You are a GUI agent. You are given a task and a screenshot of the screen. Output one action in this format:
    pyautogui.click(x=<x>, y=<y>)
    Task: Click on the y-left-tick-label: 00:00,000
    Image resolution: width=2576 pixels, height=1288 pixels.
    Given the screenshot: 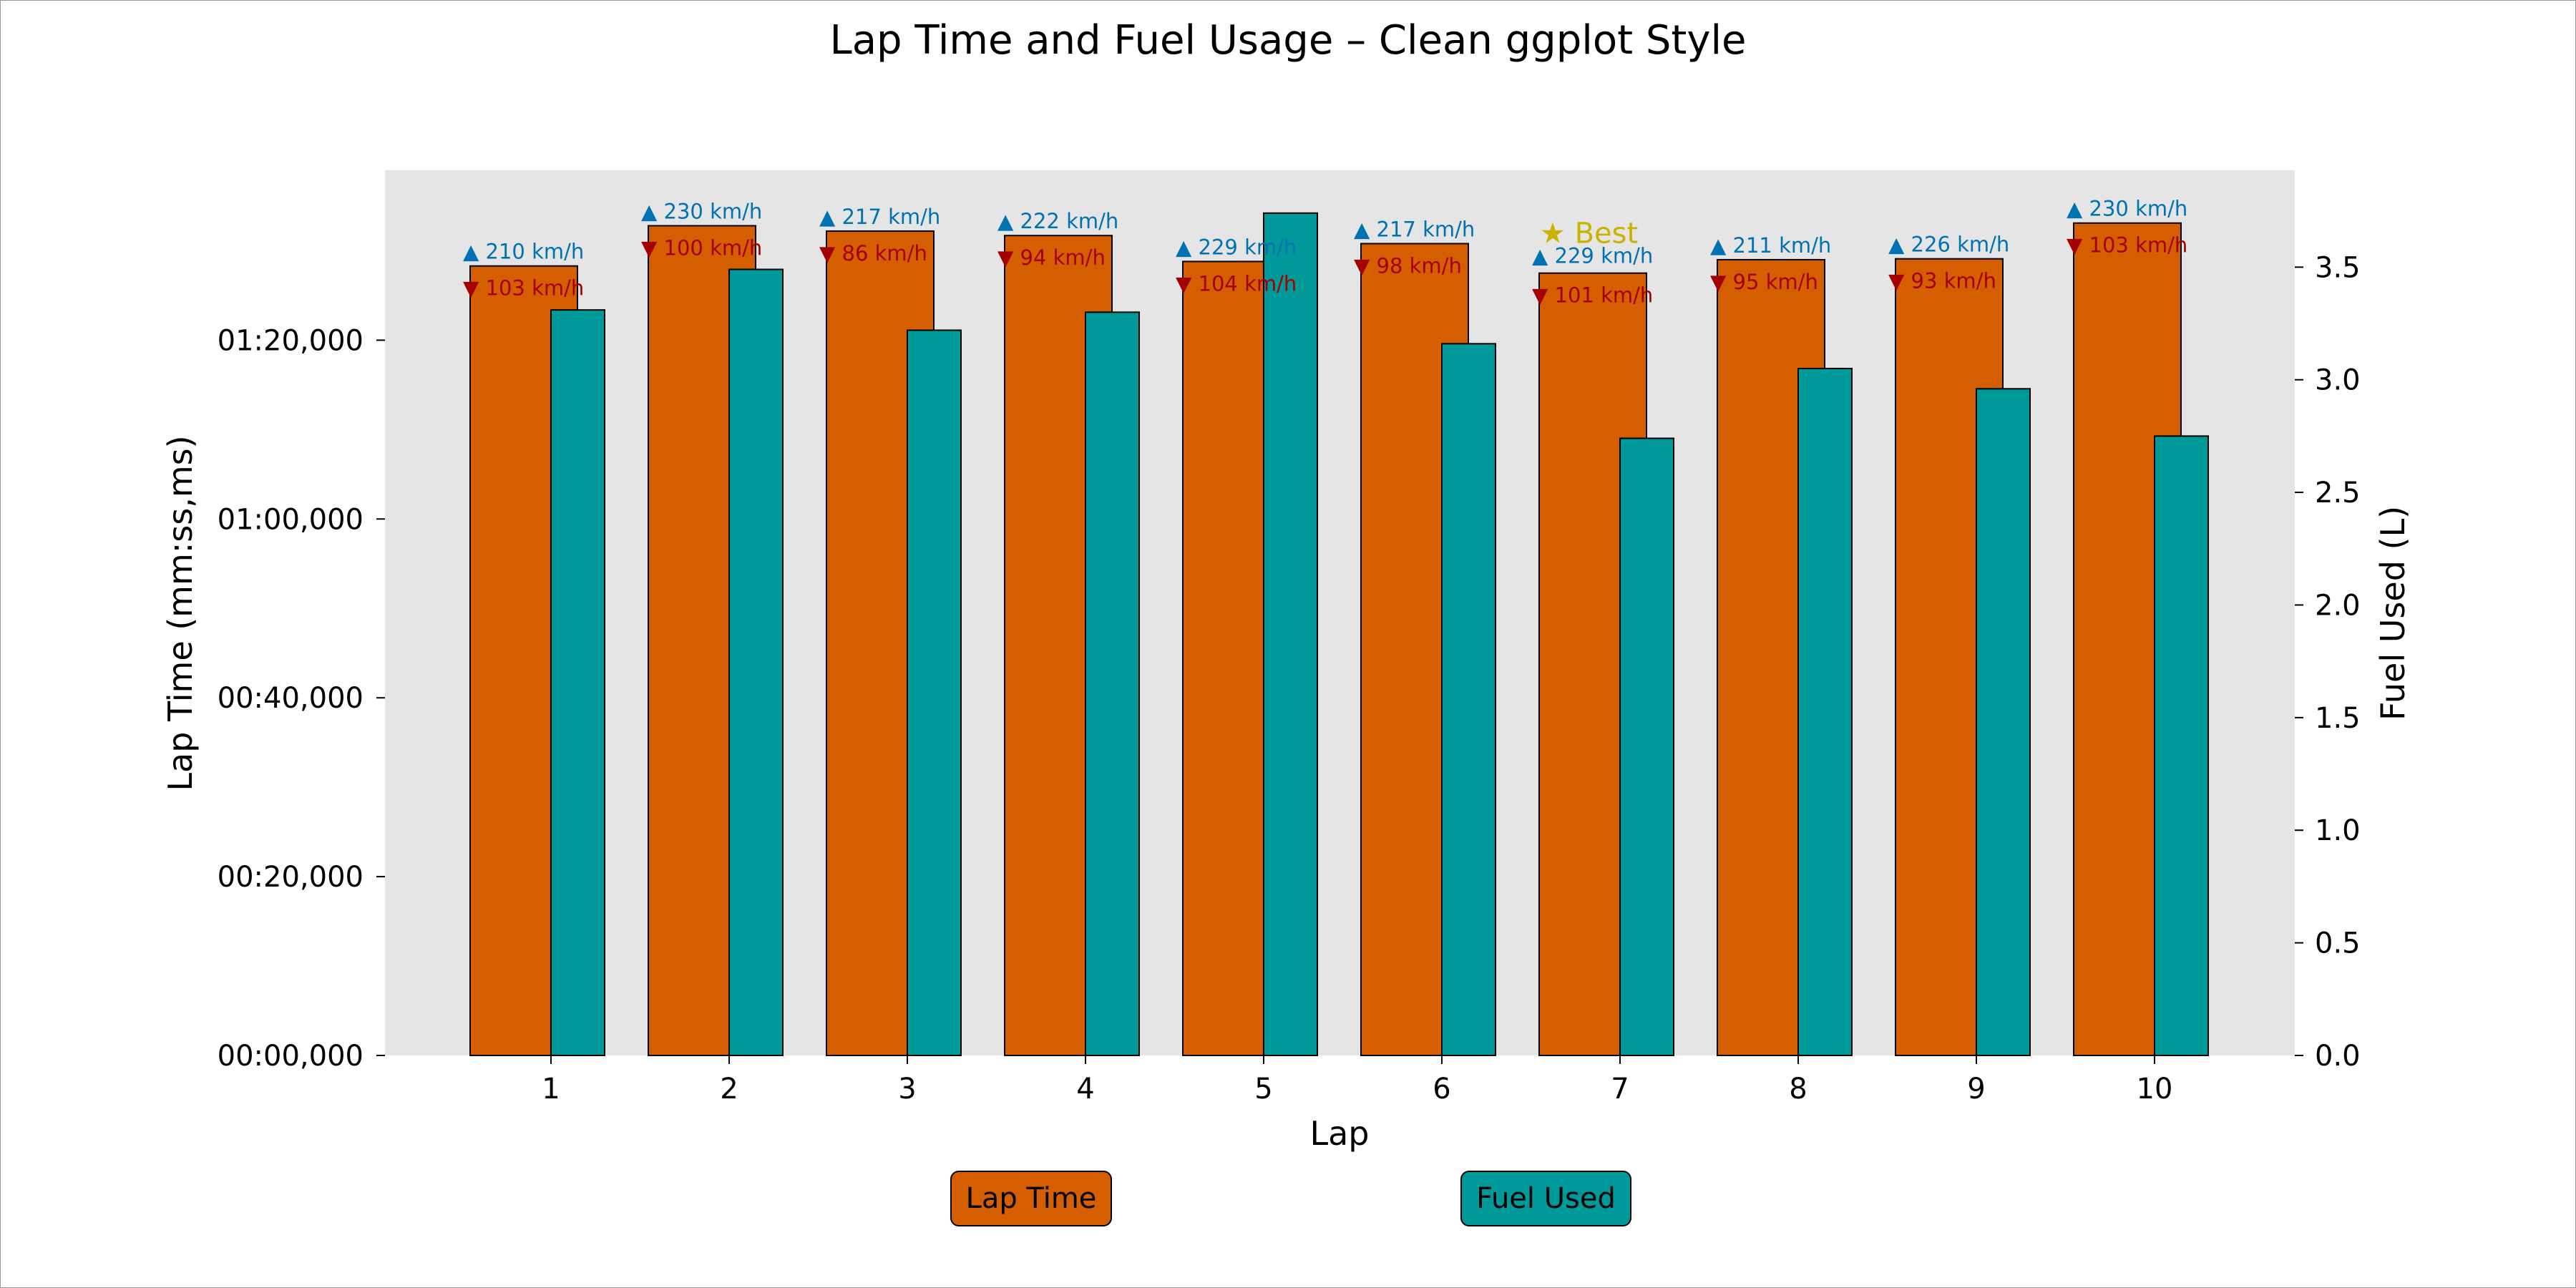 What is the action you would take?
    pyautogui.click(x=291, y=1056)
    